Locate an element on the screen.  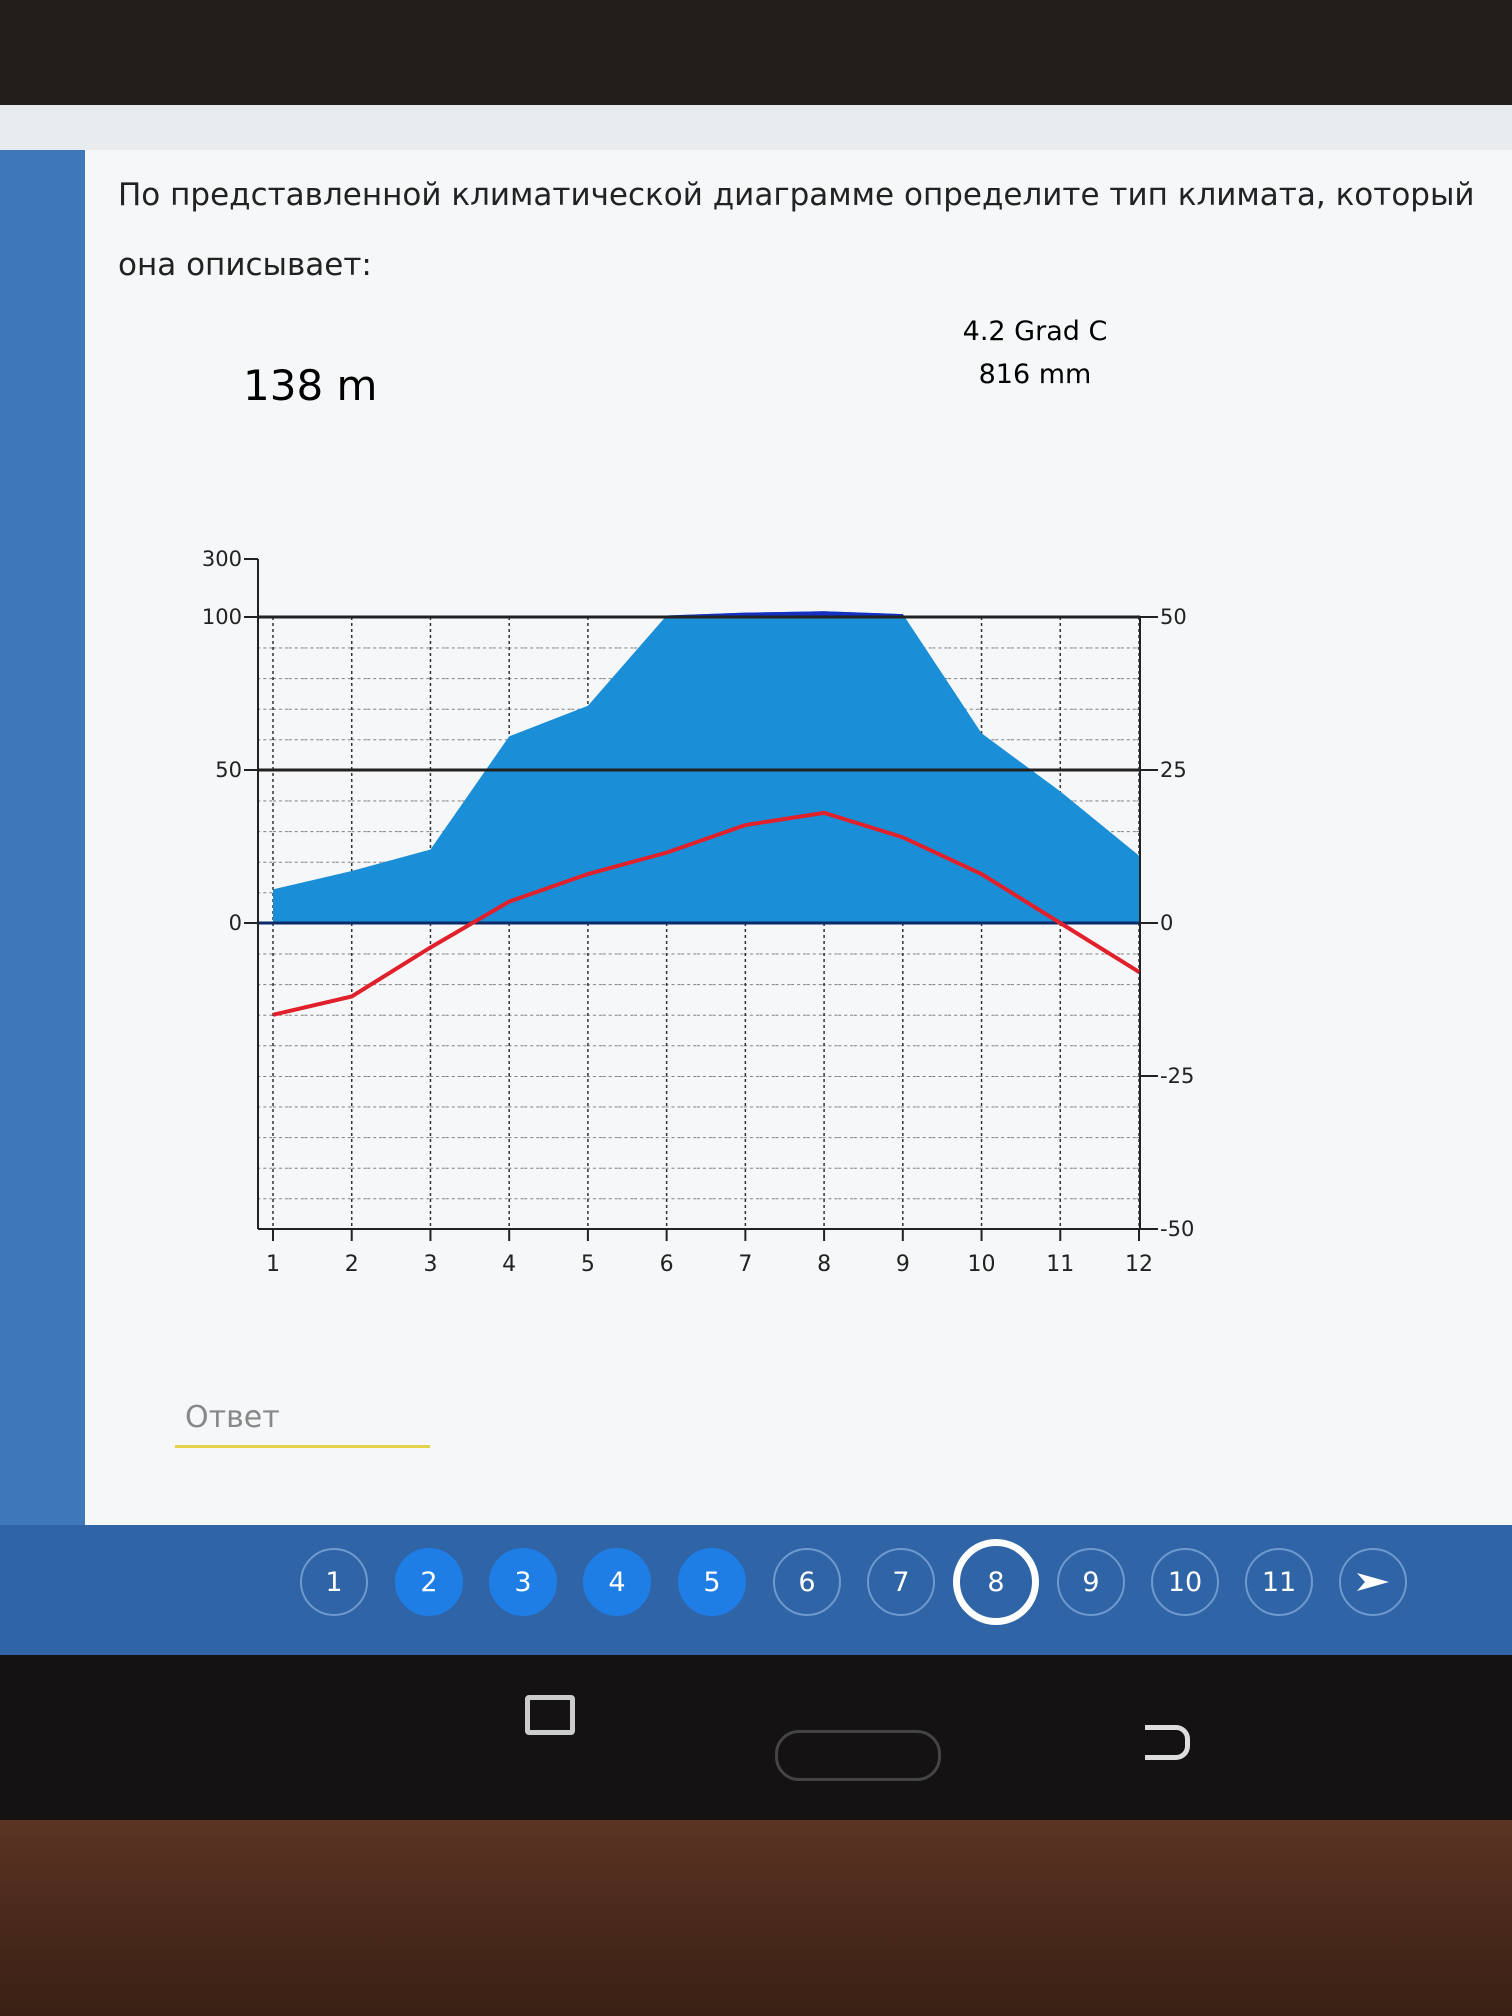
next-button is located at coordinates (1373, 1582).